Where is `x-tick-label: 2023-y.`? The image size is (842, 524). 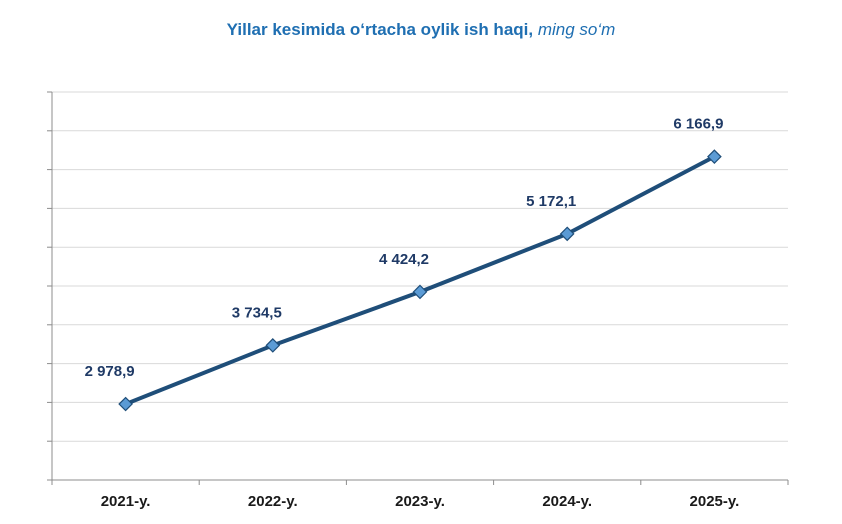 x-tick-label: 2023-y. is located at coordinates (420, 501).